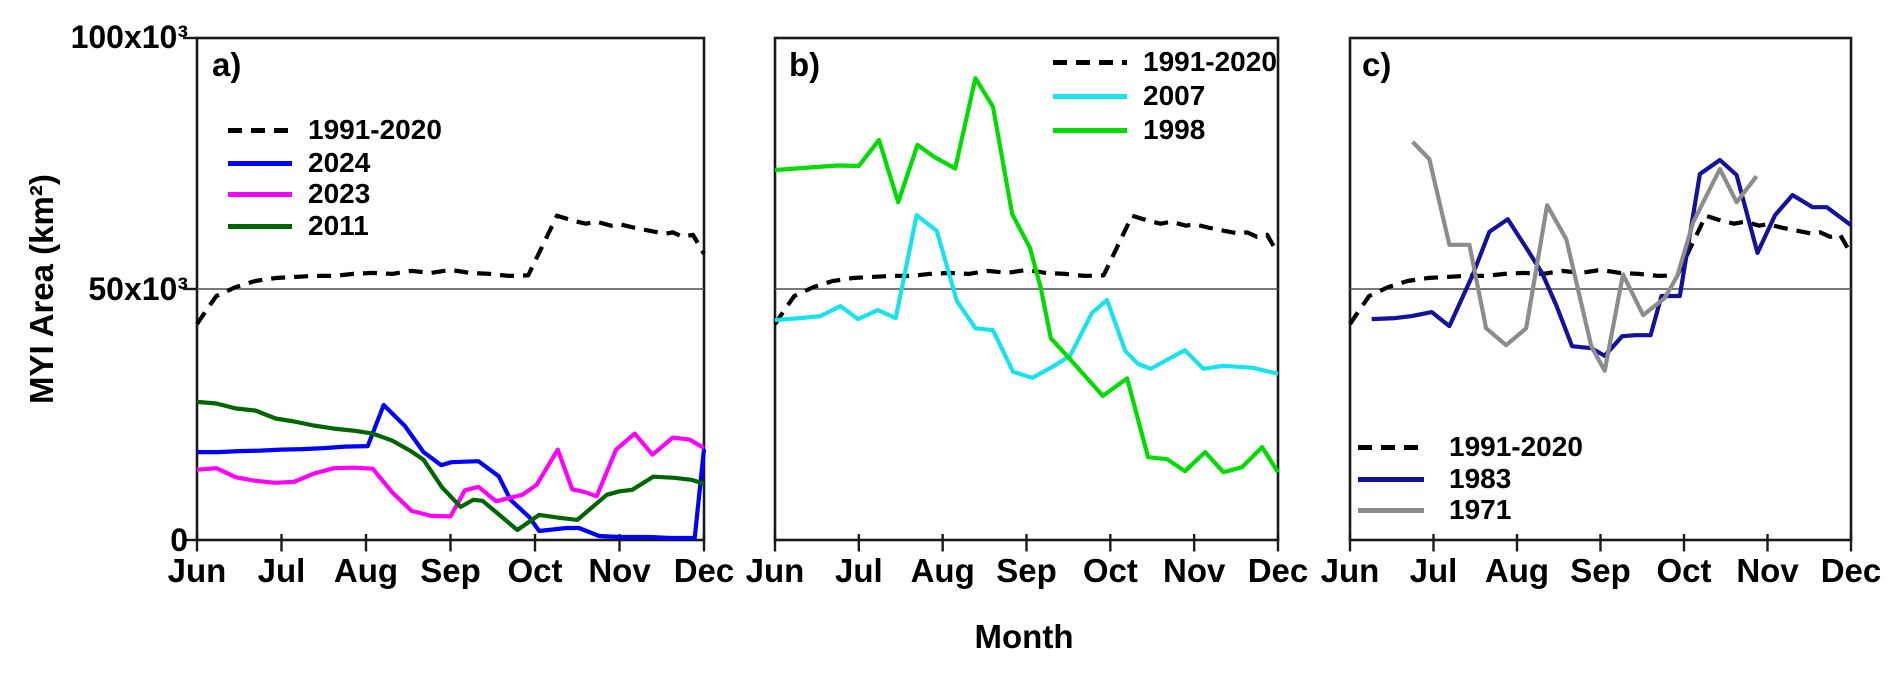 The height and width of the screenshot is (679, 1892). What do you see at coordinates (339, 193) in the screenshot?
I see `legend-label-2023: 2023` at bounding box center [339, 193].